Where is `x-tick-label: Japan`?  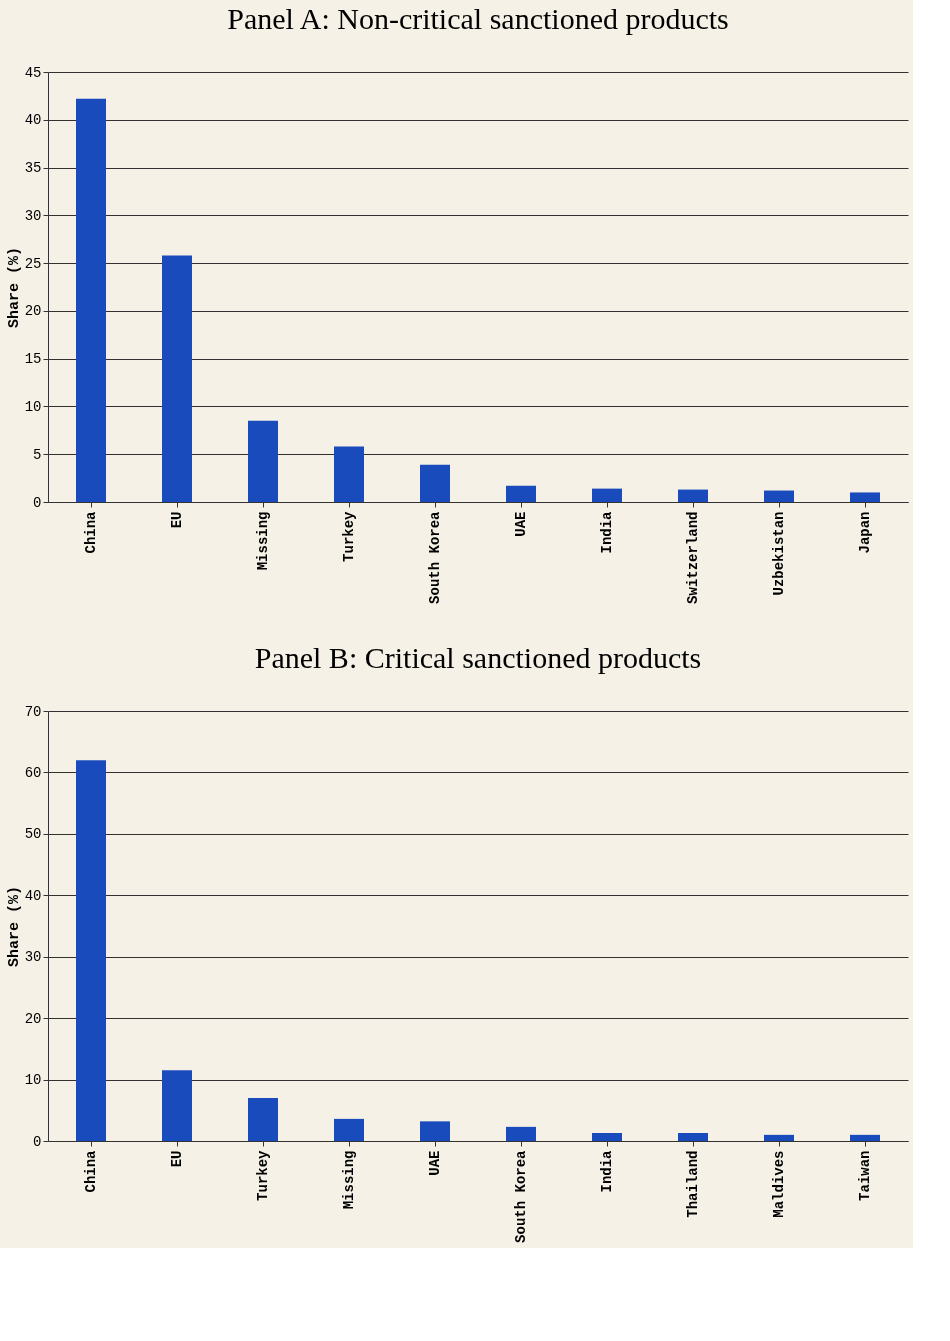 x-tick-label: Japan is located at coordinates (865, 532).